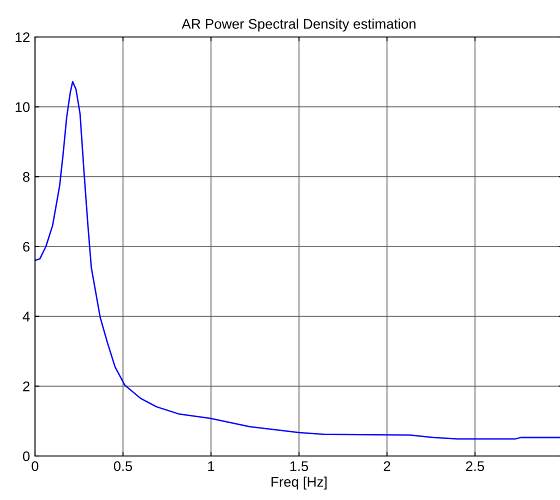  What do you see at coordinates (387, 466) in the screenshot?
I see `x-tick-label: 2` at bounding box center [387, 466].